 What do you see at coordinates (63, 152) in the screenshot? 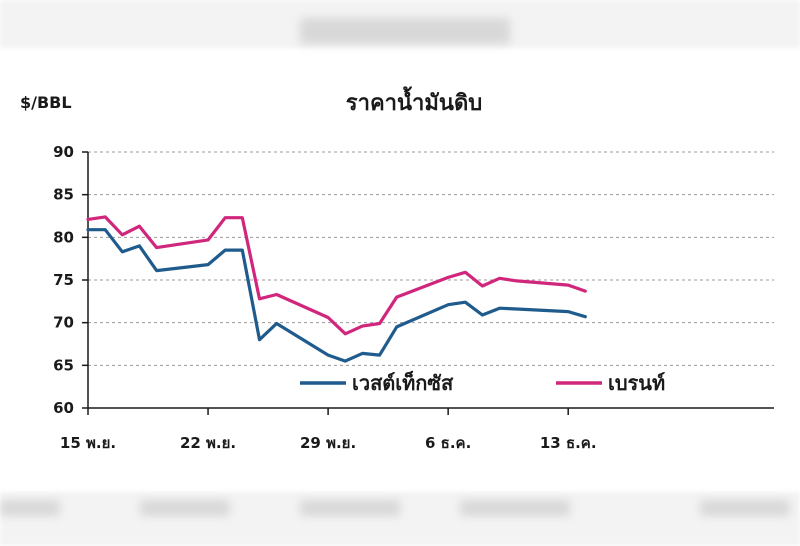
I see `y-tick-label: 90` at bounding box center [63, 152].